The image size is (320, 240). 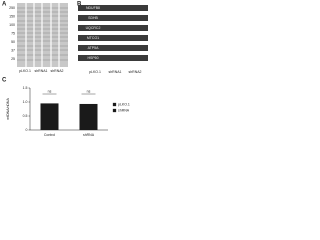 I want to click on marker-label: 37, so click(x=13, y=50).